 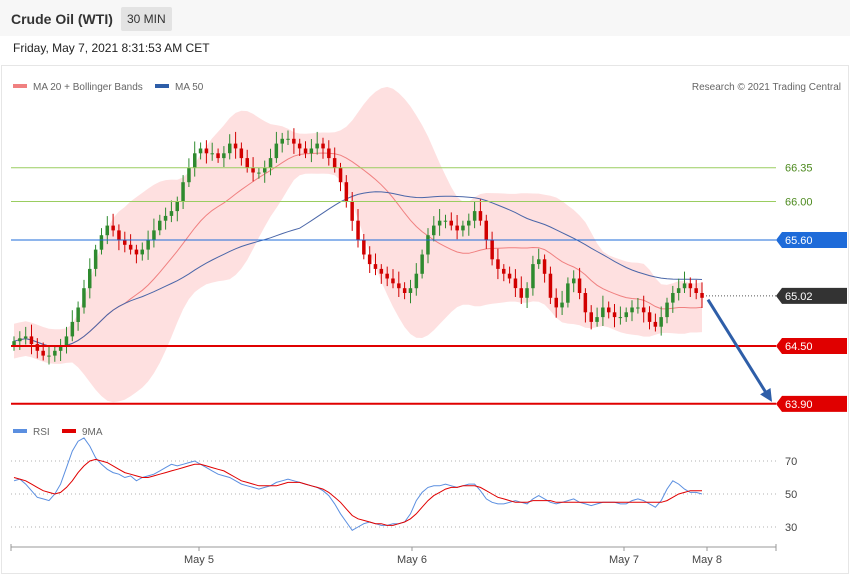 I want to click on ma50-legend-label: MA 50, so click(x=189, y=87).